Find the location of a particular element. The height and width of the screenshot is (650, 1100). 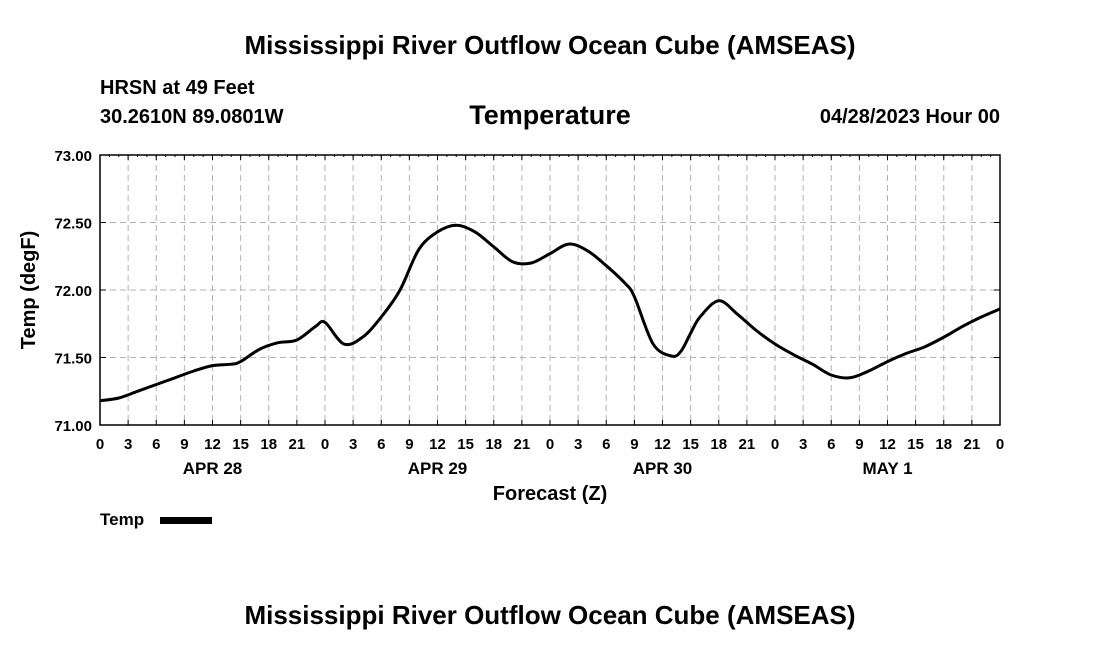

legend: Temp is located at coordinates (156, 519).